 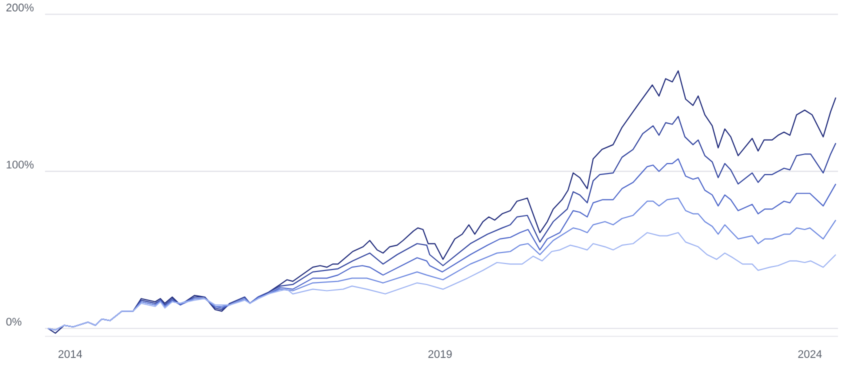 I want to click on x-tick-label: 2024, so click(x=810, y=354).